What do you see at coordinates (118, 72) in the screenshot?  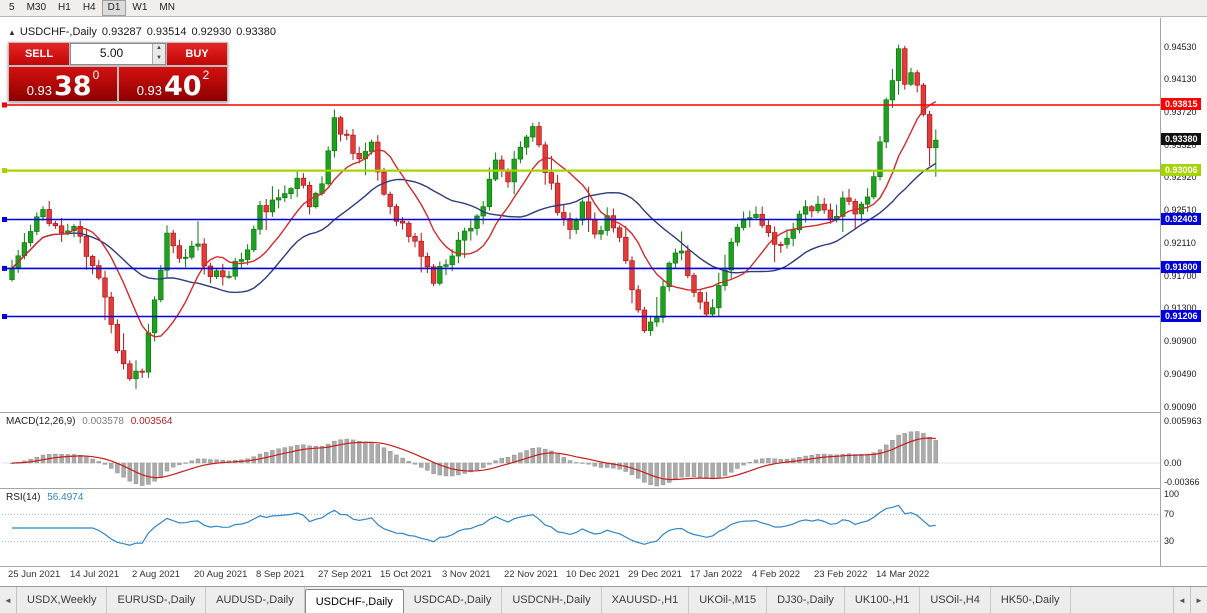 I see `one-click-trading-panel: SELL 5.00 ▲ ▼ BUY 0.93 38 0 0.93 40 2` at bounding box center [118, 72].